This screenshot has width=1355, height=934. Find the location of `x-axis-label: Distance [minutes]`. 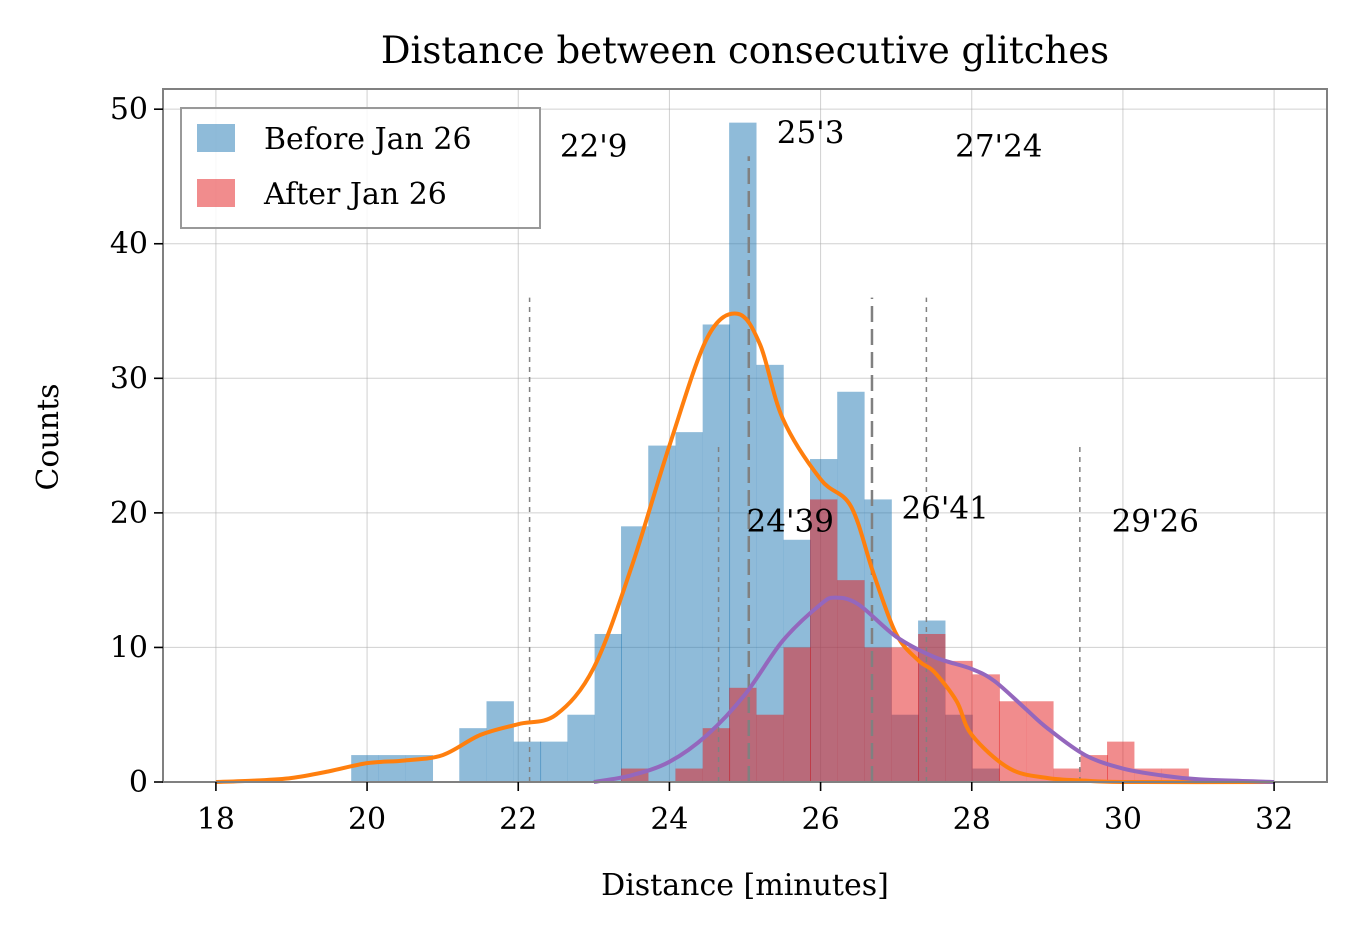

x-axis-label: Distance [minutes] is located at coordinates (745, 885).